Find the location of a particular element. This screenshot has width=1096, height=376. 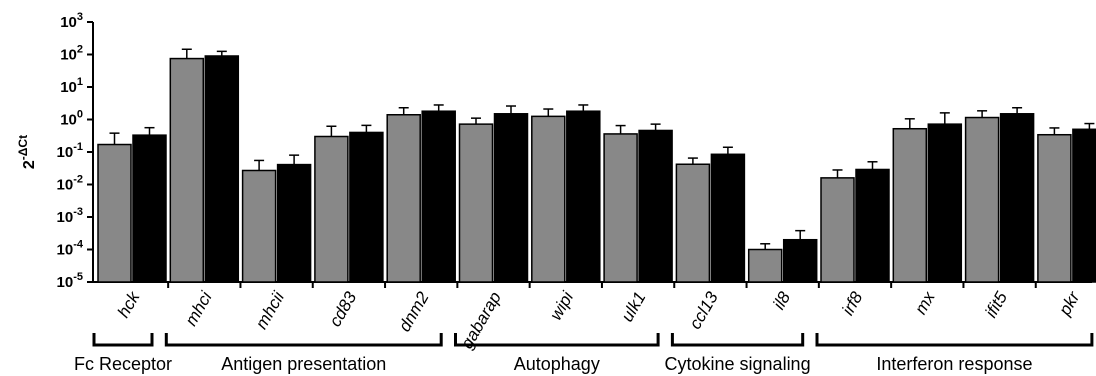

group-label: Interferon response is located at coordinates (954, 364).